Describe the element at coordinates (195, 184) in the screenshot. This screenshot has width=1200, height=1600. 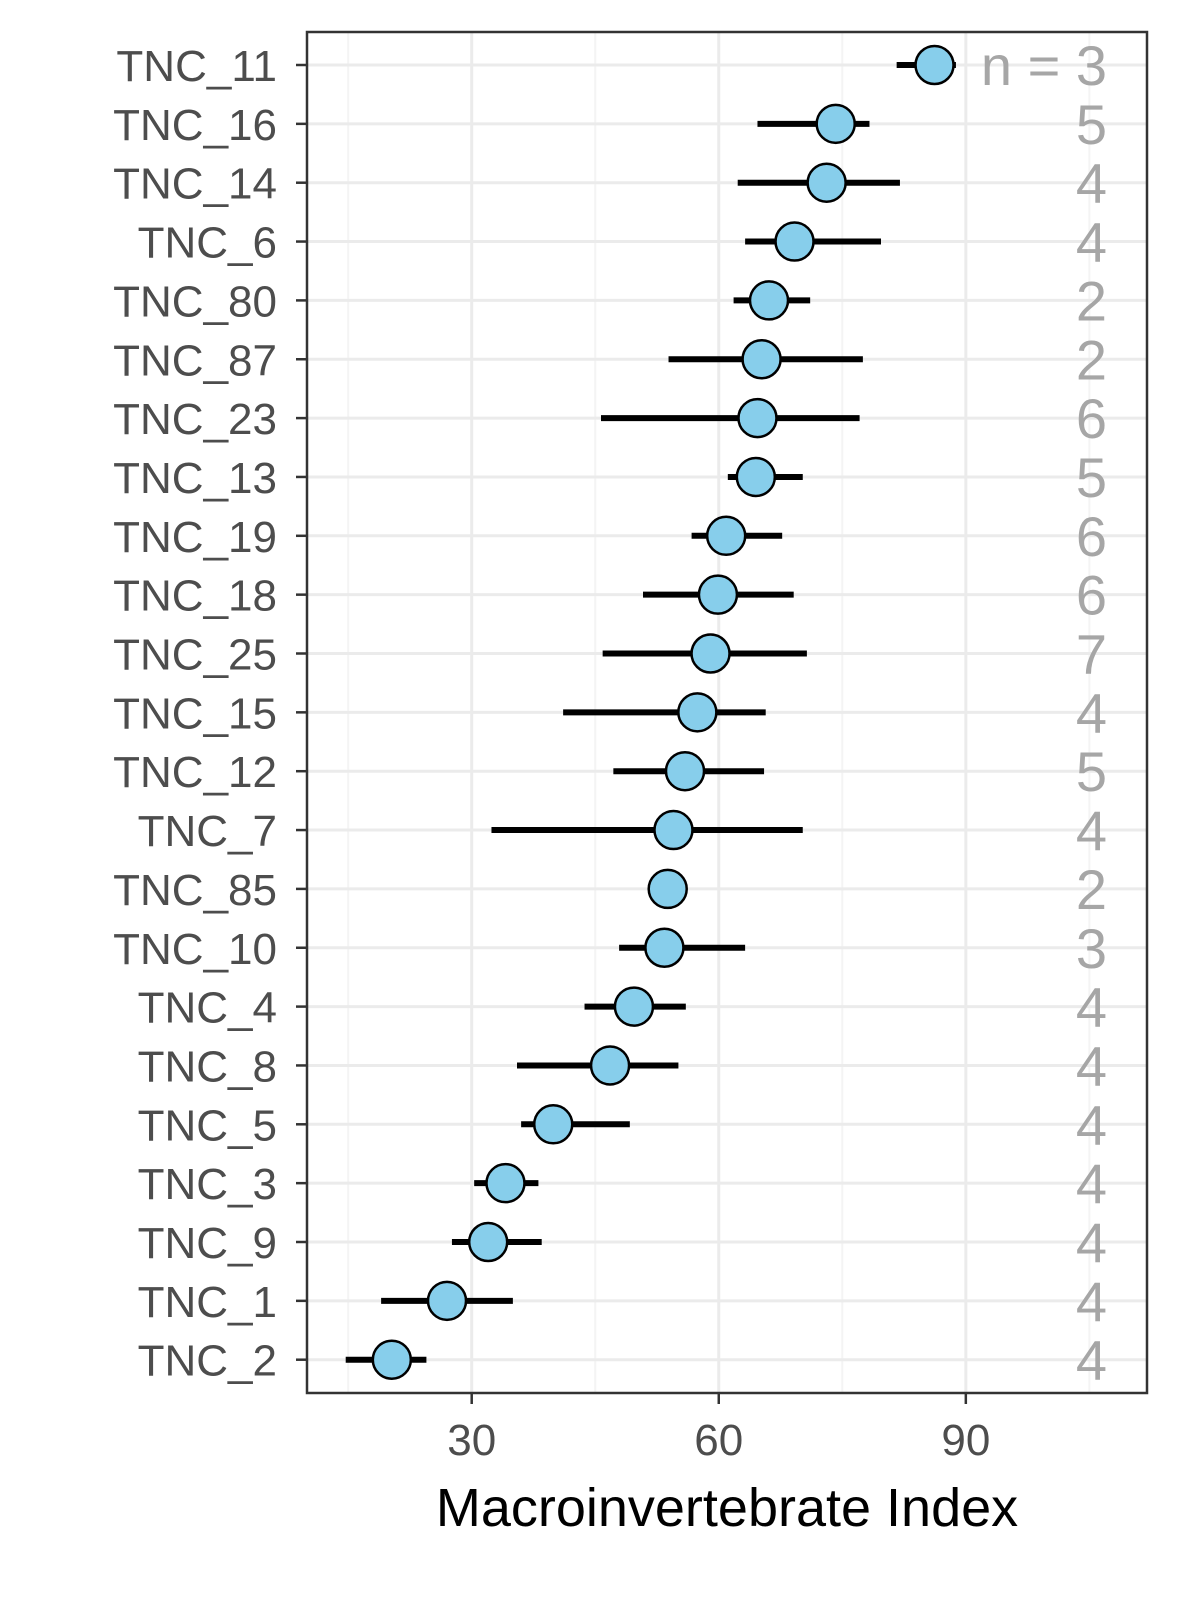
I see `y-tick-label: TNC_14` at that location.